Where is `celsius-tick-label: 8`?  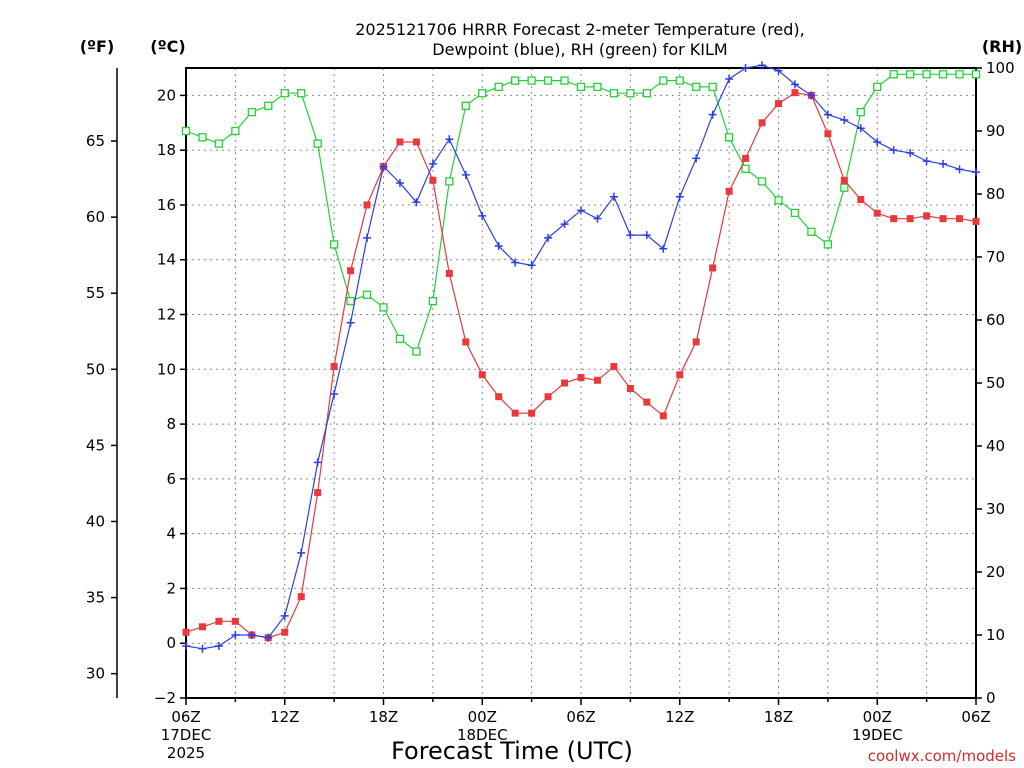 celsius-tick-label: 8 is located at coordinates (171, 424).